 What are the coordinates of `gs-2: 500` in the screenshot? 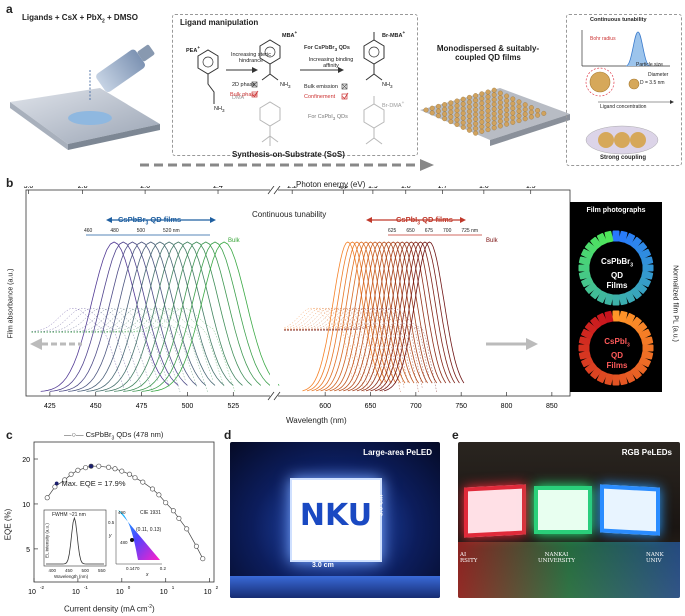 It's located at (141, 231).